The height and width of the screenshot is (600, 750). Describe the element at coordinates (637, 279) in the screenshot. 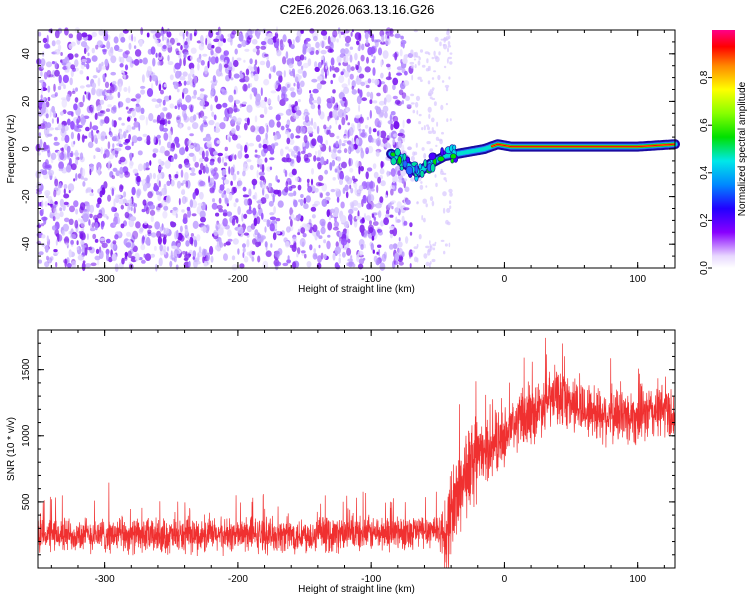

I see `x-tick-label: 100` at that location.